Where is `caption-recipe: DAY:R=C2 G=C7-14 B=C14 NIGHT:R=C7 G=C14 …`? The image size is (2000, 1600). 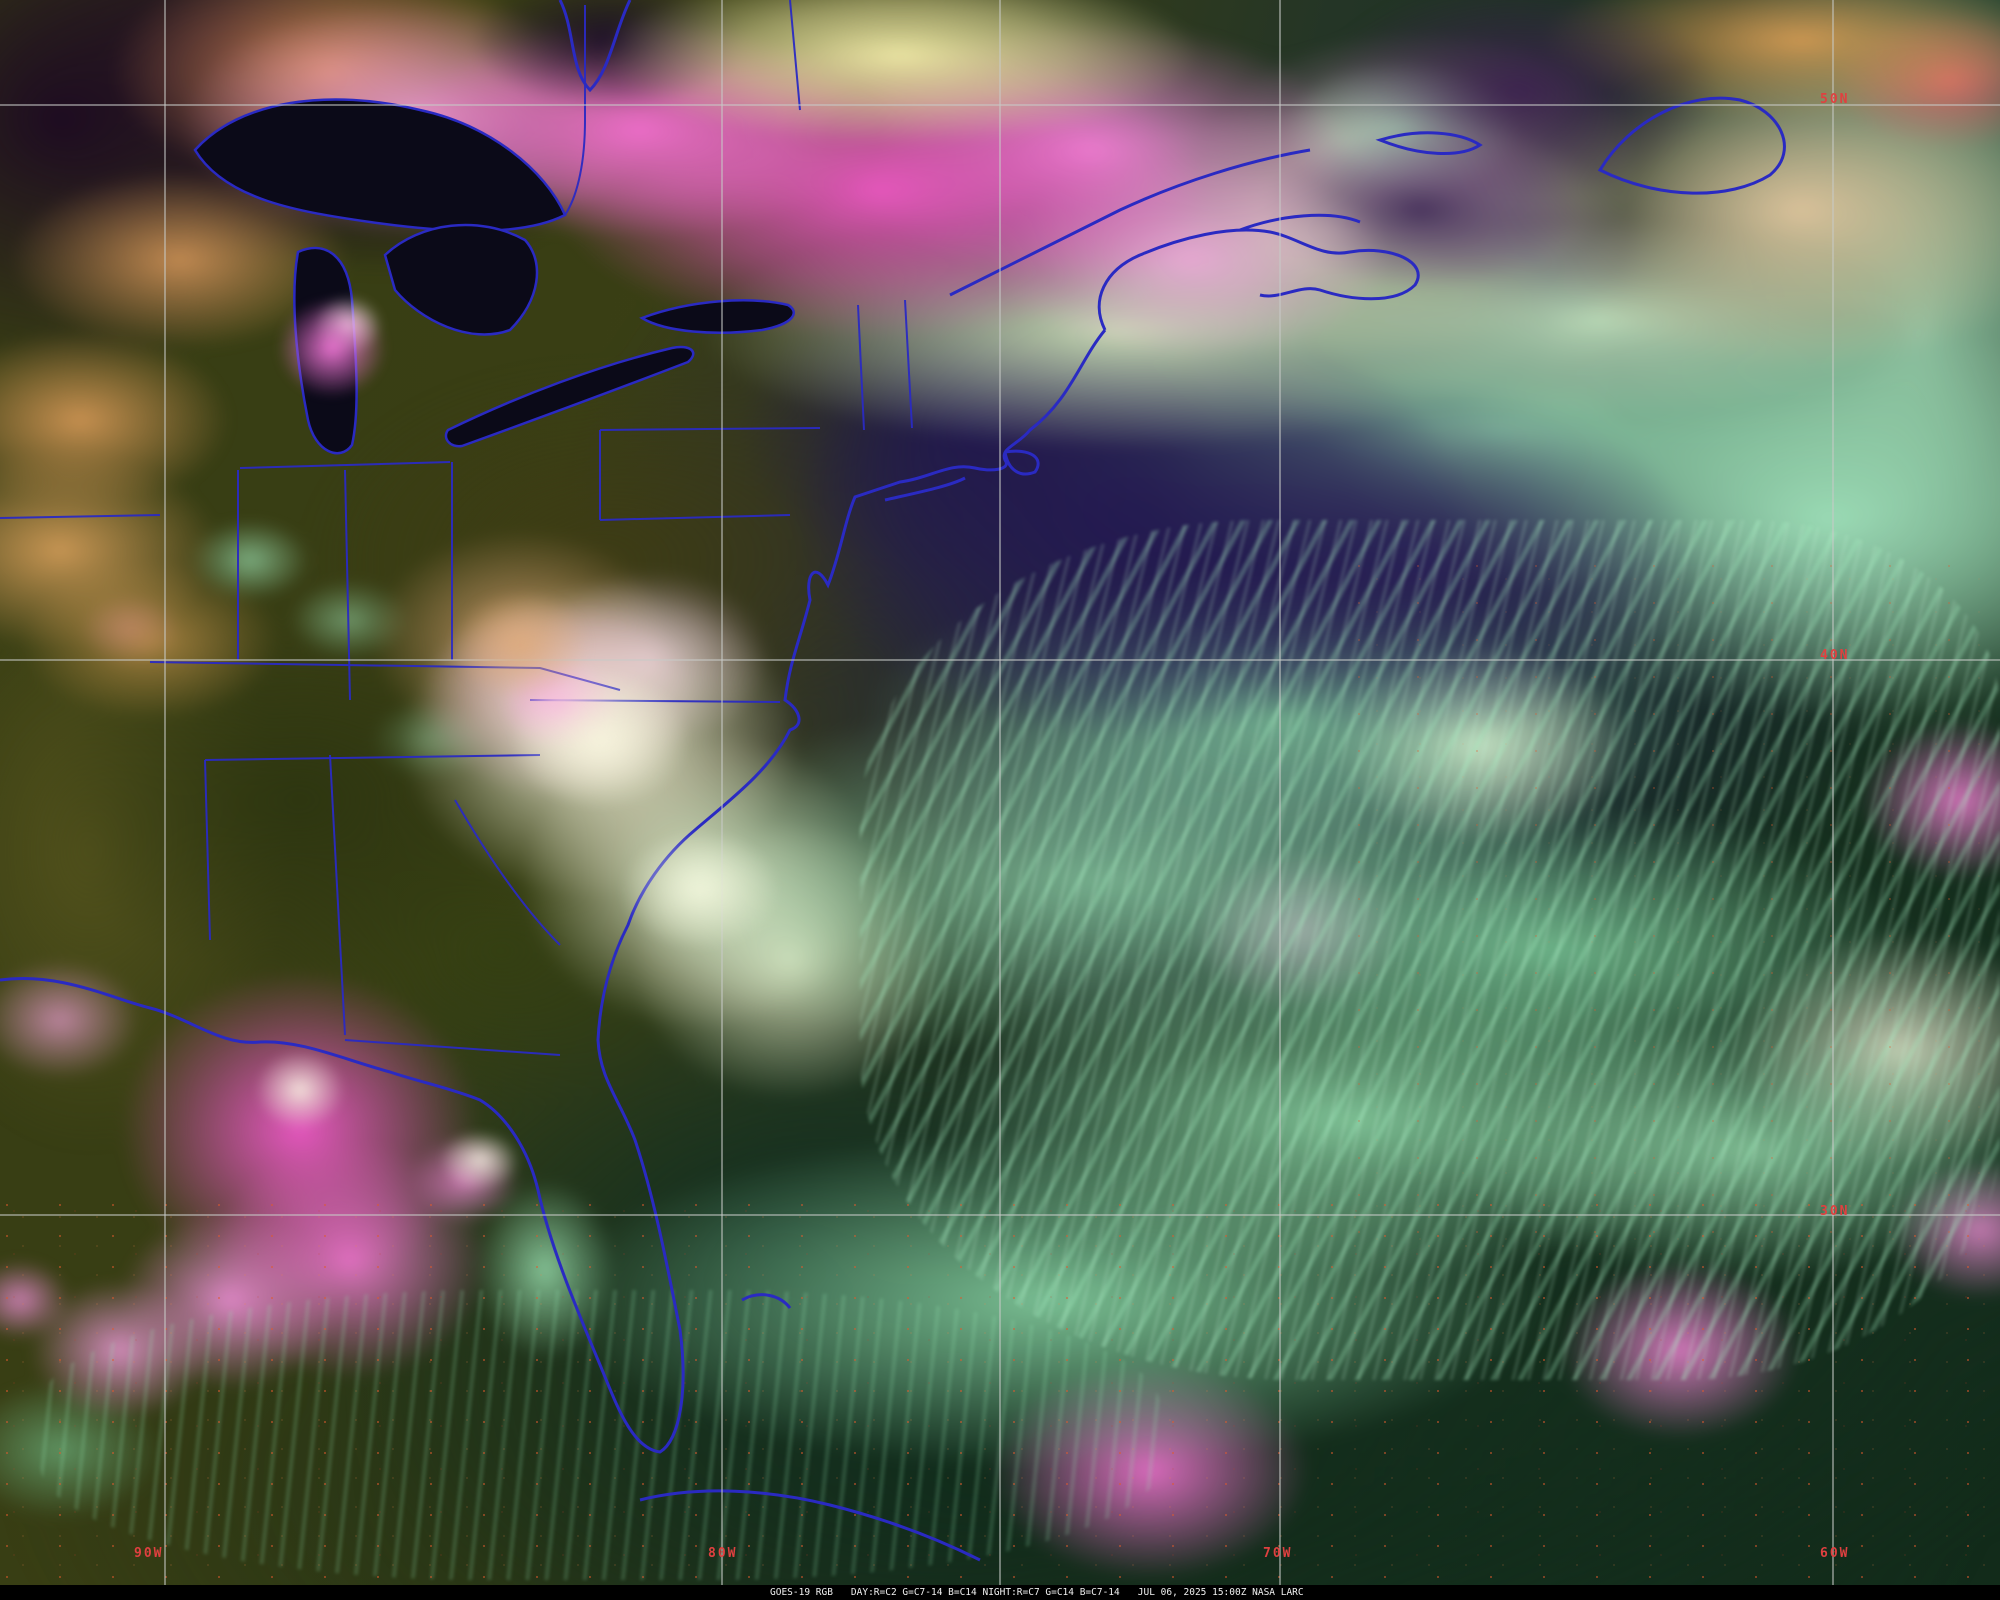 caption-recipe: DAY:R=C2 G=C7-14 B=C14 NIGHT:R=C7 G=C14 … is located at coordinates (985, 1592).